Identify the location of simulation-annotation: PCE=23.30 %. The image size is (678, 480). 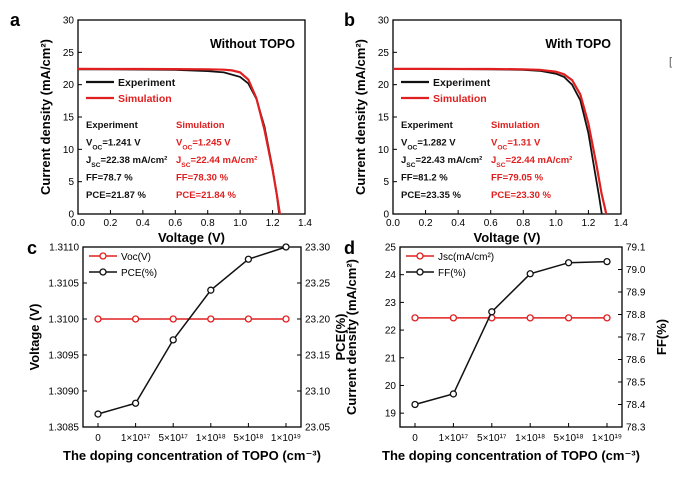
(521, 195).